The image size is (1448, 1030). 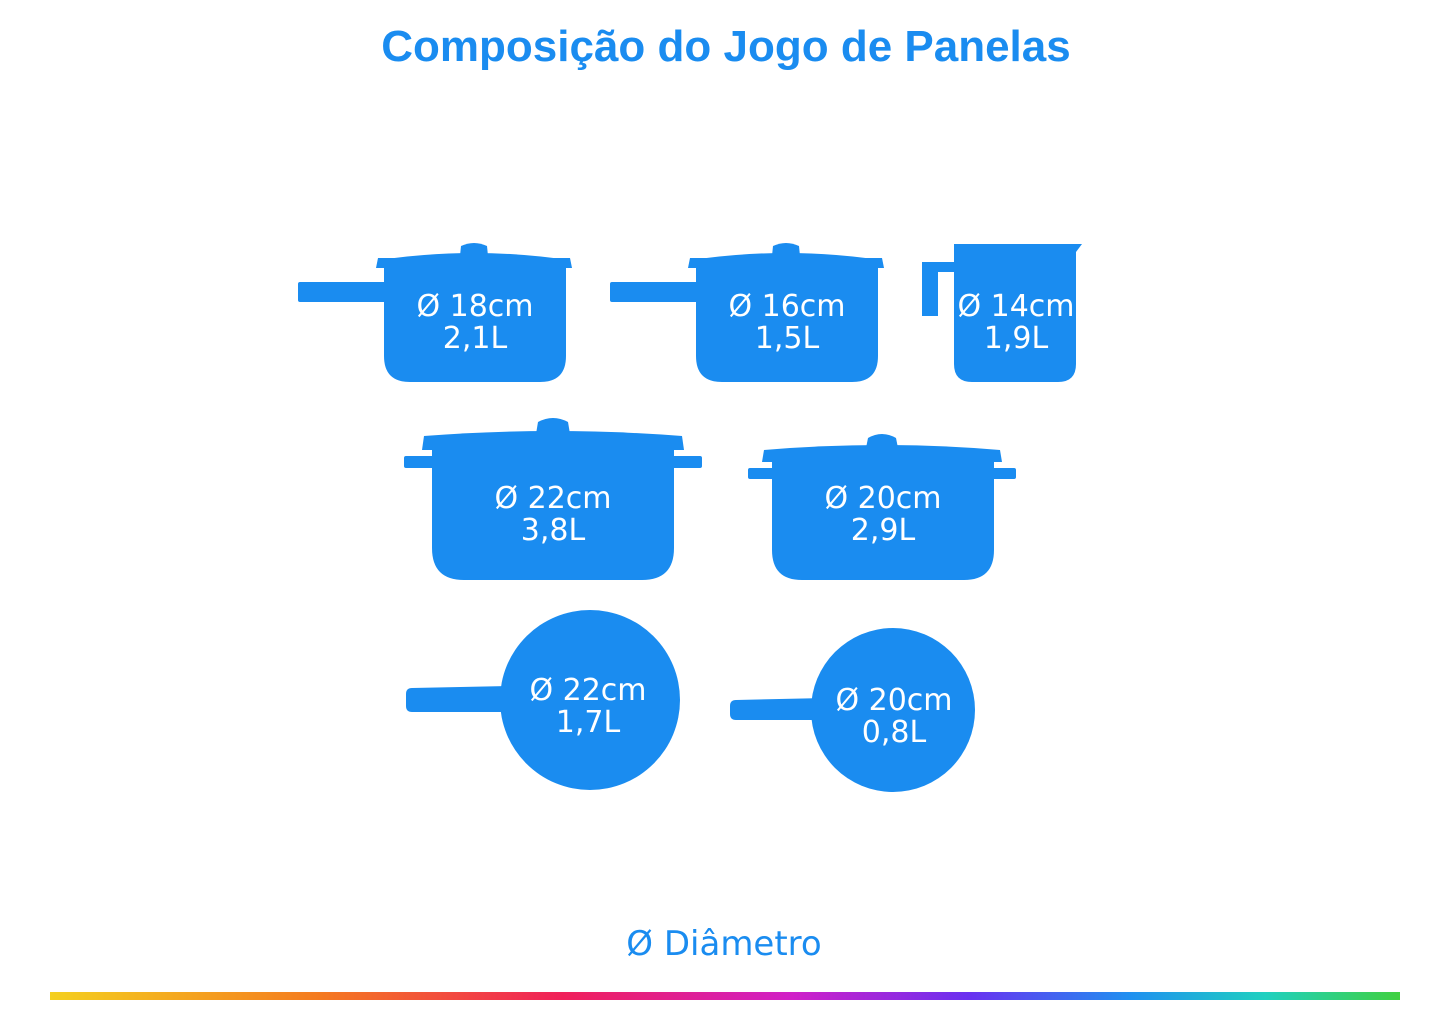 I want to click on milk-pot-14cm-icon: Ø 14cm 1,9L, so click(x=1002, y=313).